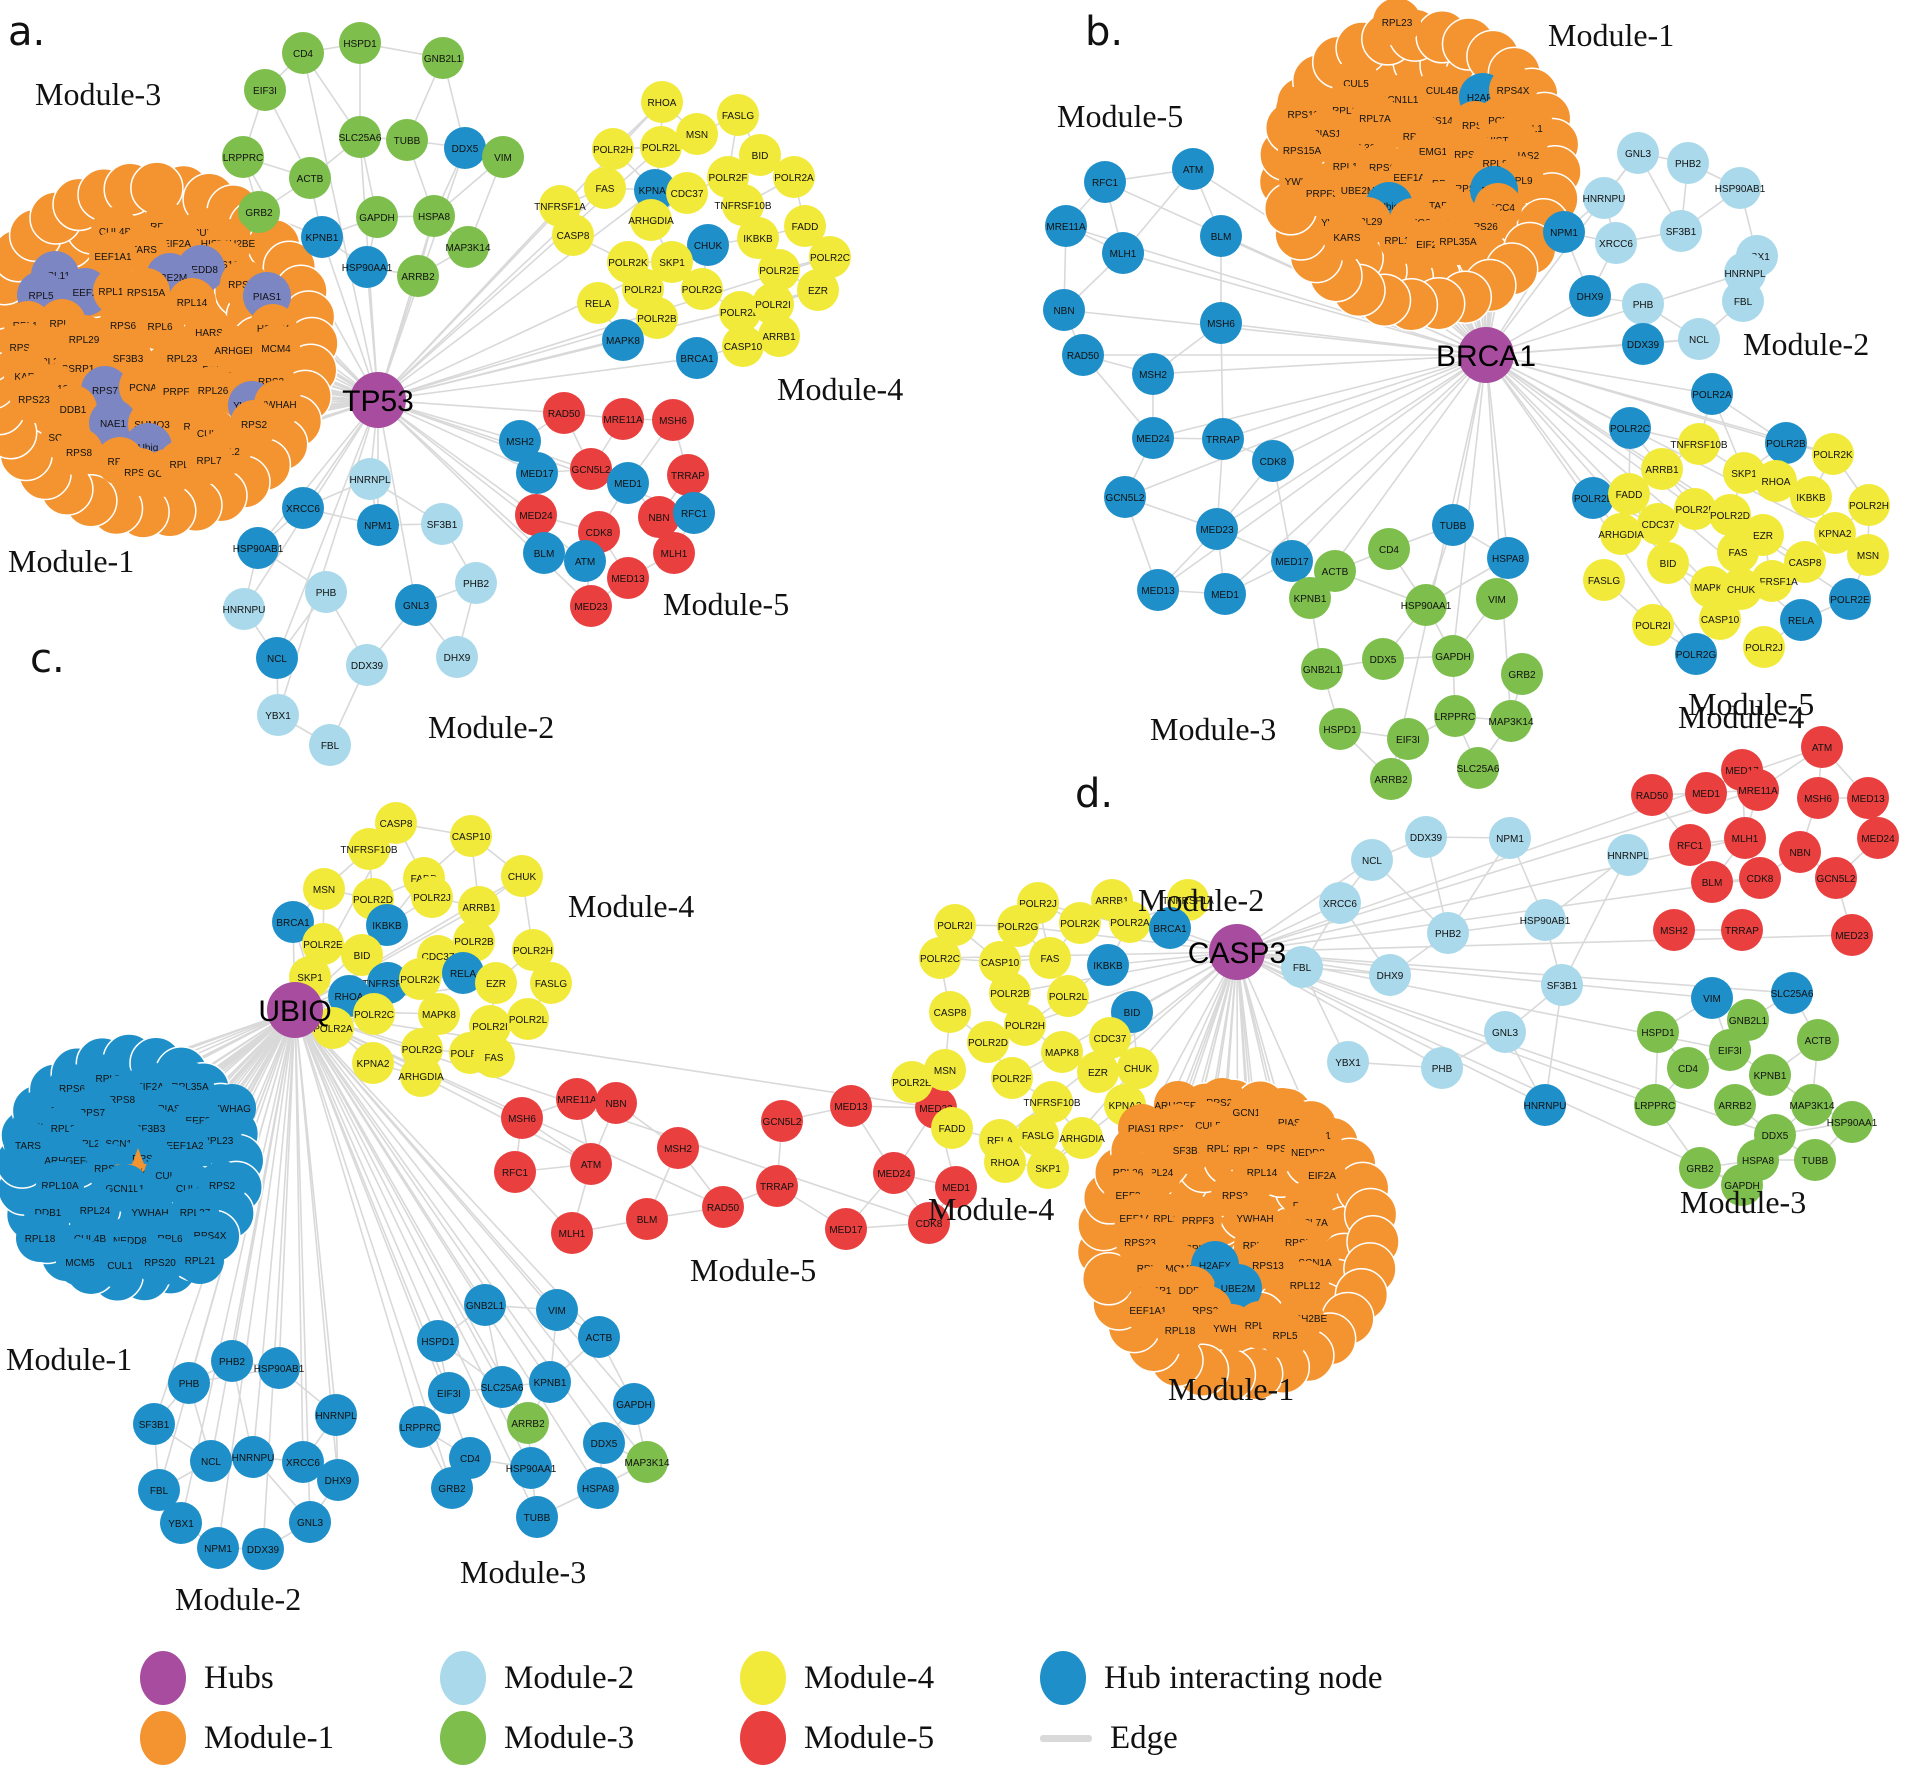 This screenshot has width=1923, height=1775. Describe the element at coordinates (662, 102) in the screenshot. I see `node-RHOA` at that location.